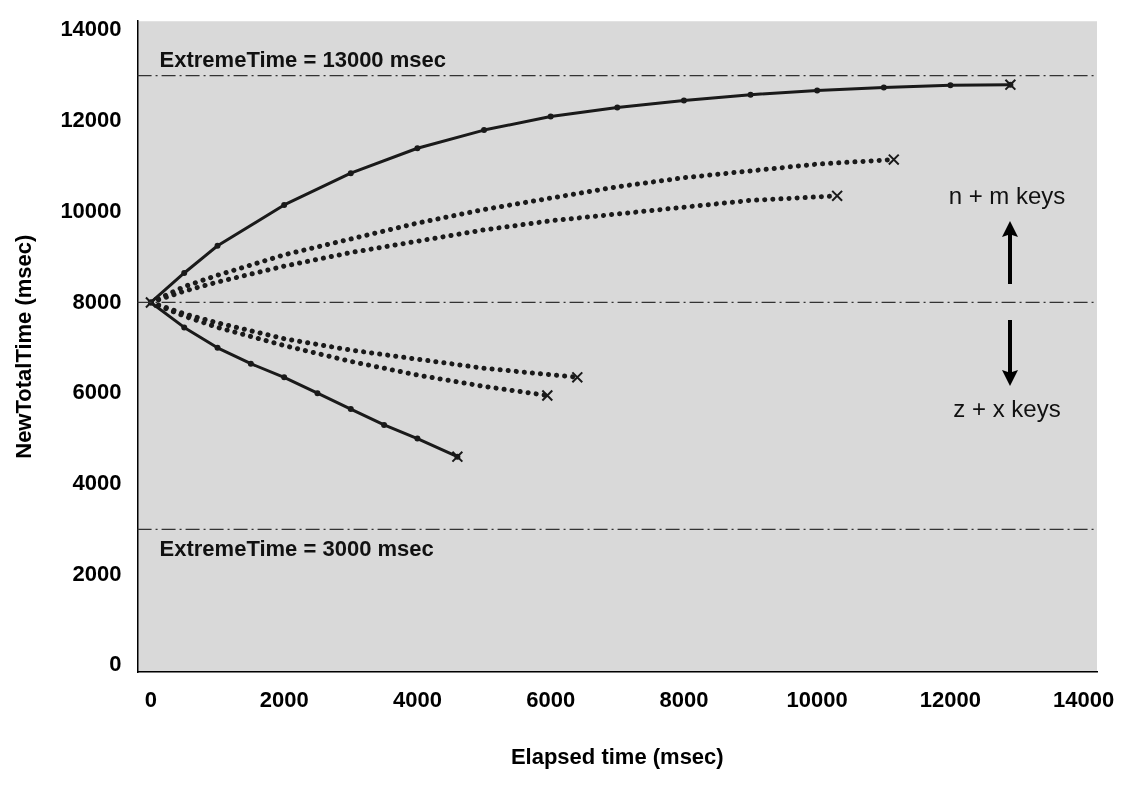  Describe the element at coordinates (296, 549) in the screenshot. I see `ref-line-label: ExtremeTime = 3000 msec` at that location.